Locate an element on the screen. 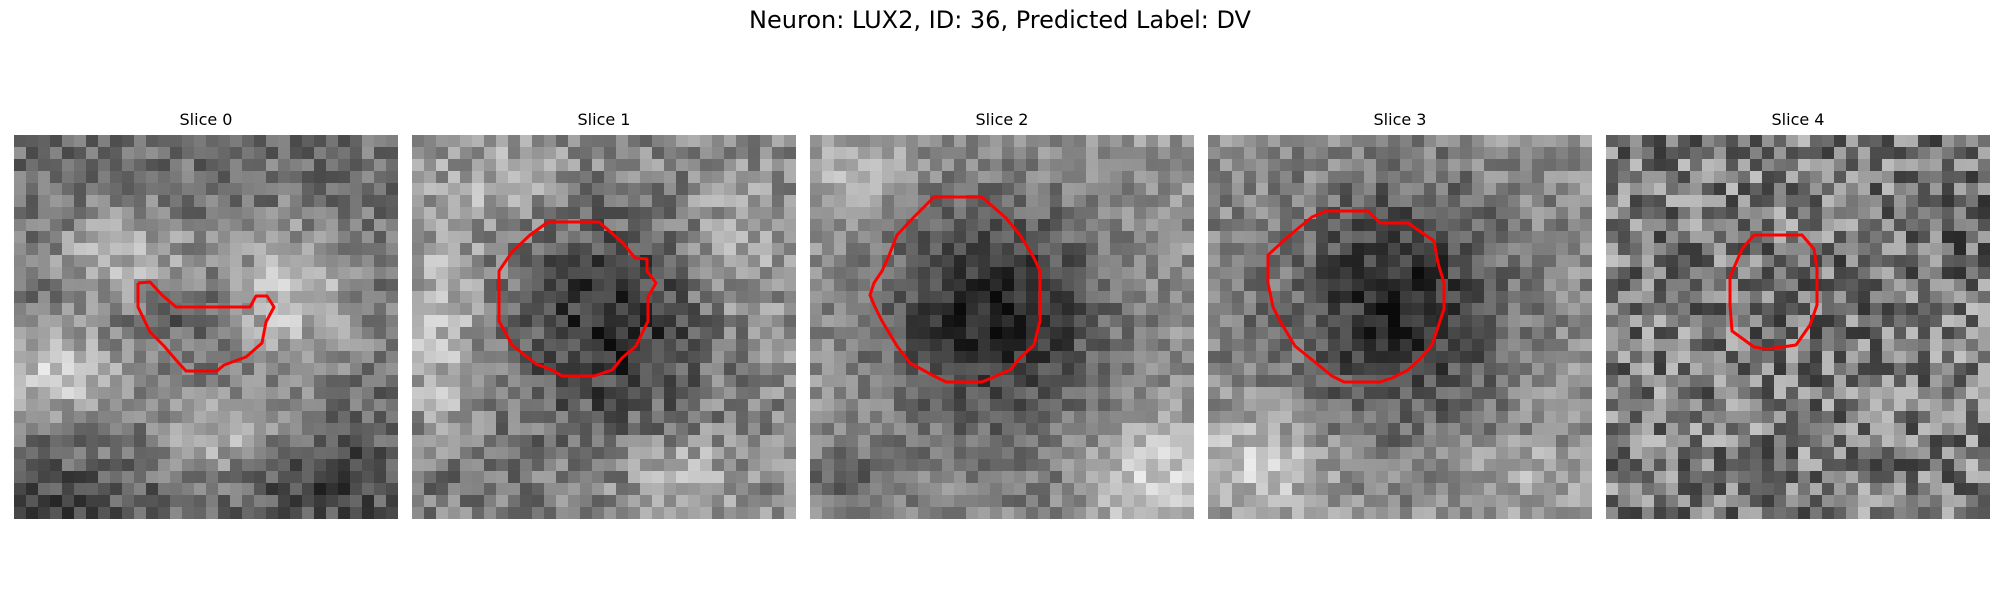  slice-panel-0: Slice 0 is located at coordinates (206, 314).